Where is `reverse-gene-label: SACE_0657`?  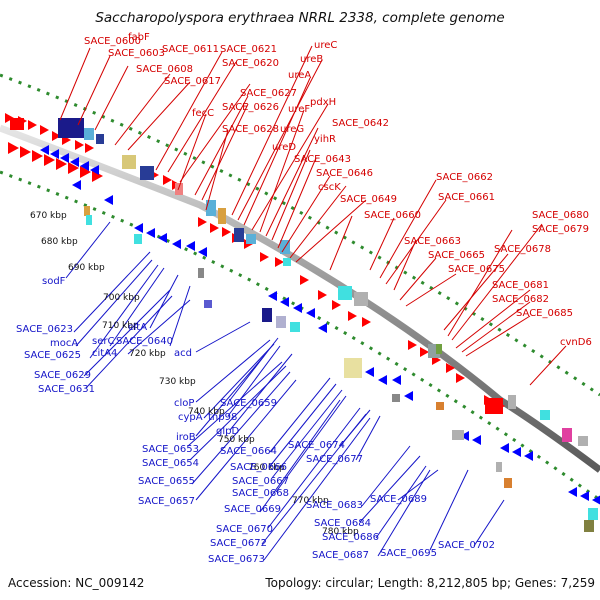 reverse-gene-label: SACE_0657 is located at coordinates (166, 501).